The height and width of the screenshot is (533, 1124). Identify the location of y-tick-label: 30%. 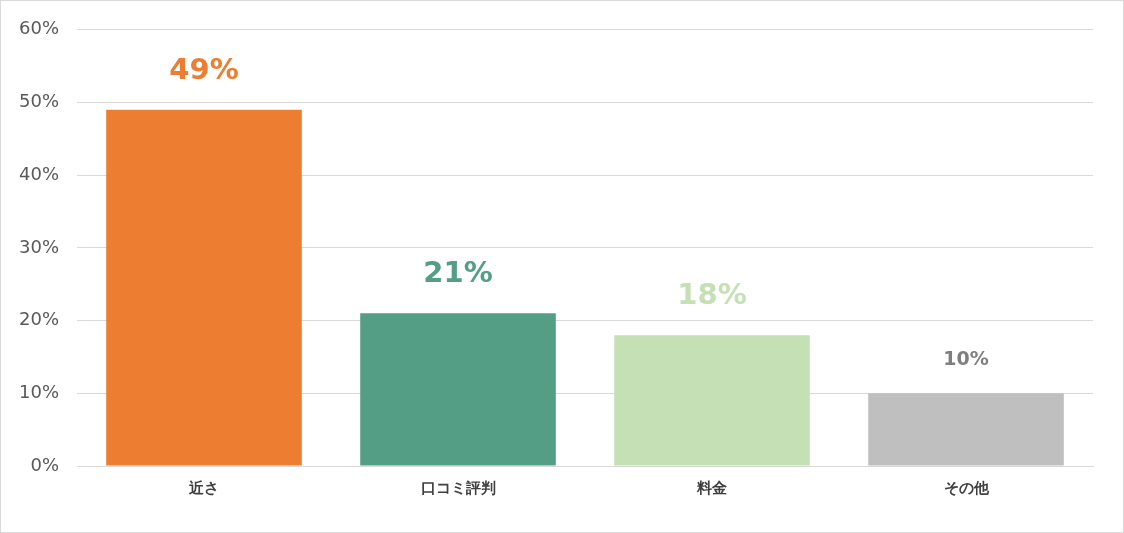
(39, 246).